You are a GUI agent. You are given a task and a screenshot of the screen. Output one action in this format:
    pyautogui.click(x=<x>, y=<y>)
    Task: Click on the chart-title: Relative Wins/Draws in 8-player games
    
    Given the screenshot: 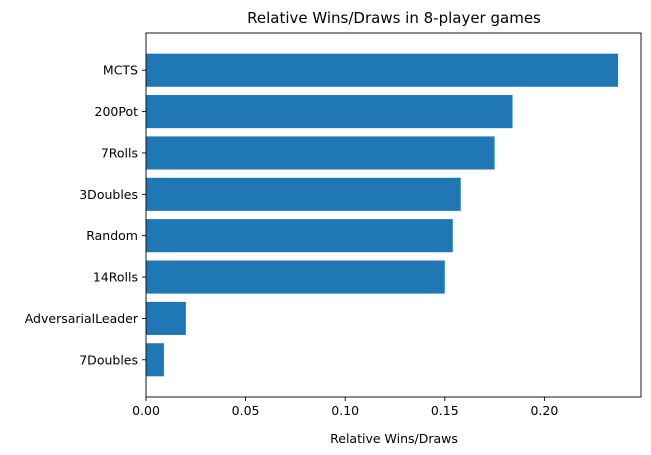 What is the action you would take?
    pyautogui.click(x=394, y=18)
    